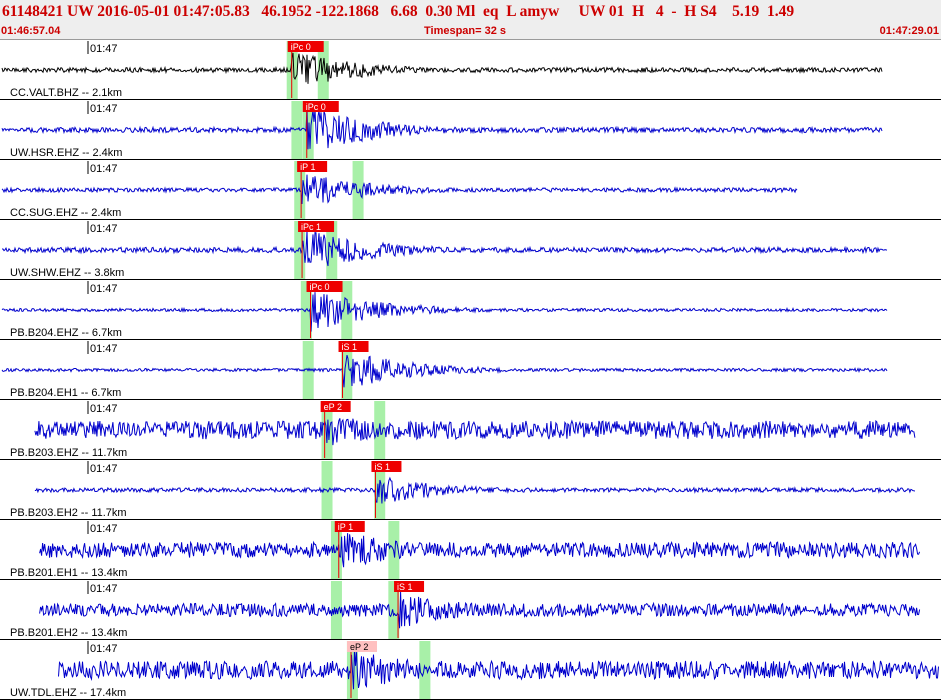 This screenshot has height=700, width=941. Describe the element at coordinates (909, 31) in the screenshot. I see `end-time-label: 01:47:29.01` at that location.